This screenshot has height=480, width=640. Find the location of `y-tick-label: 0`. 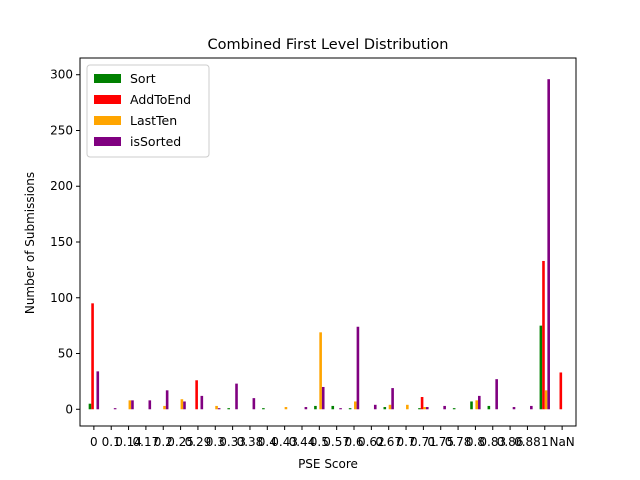

y-tick-label: 0 is located at coordinates (69, 409).